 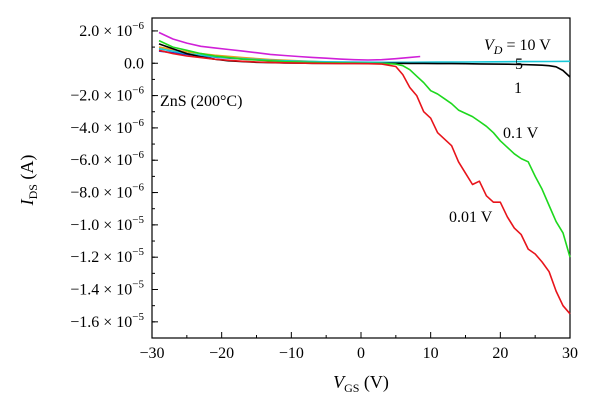 I want to click on x-tick-label-5: 20, so click(x=500, y=353).